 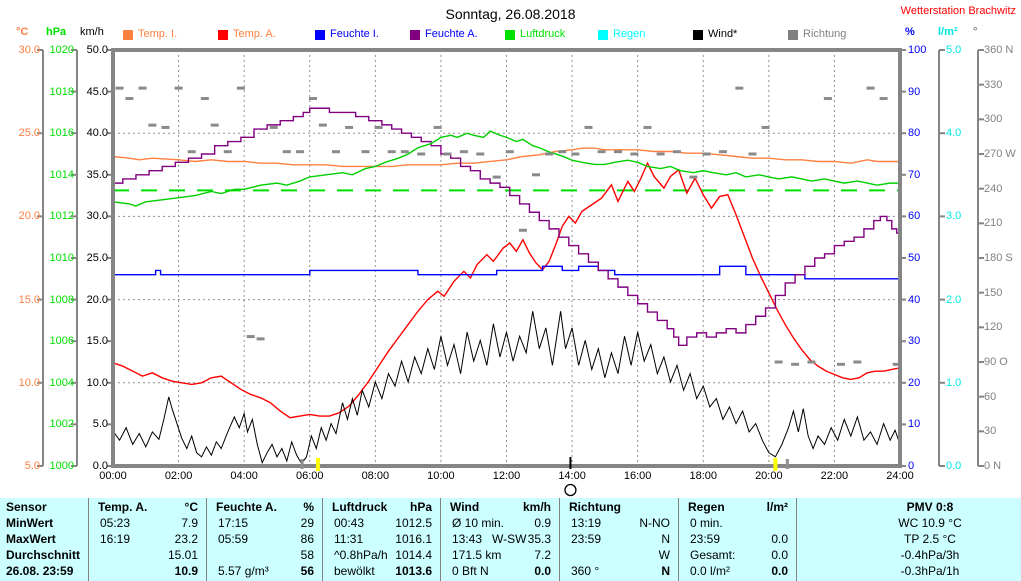 What do you see at coordinates (914, 174) in the screenshot?
I see `axis-tick-label-humidity: 70` at bounding box center [914, 174].